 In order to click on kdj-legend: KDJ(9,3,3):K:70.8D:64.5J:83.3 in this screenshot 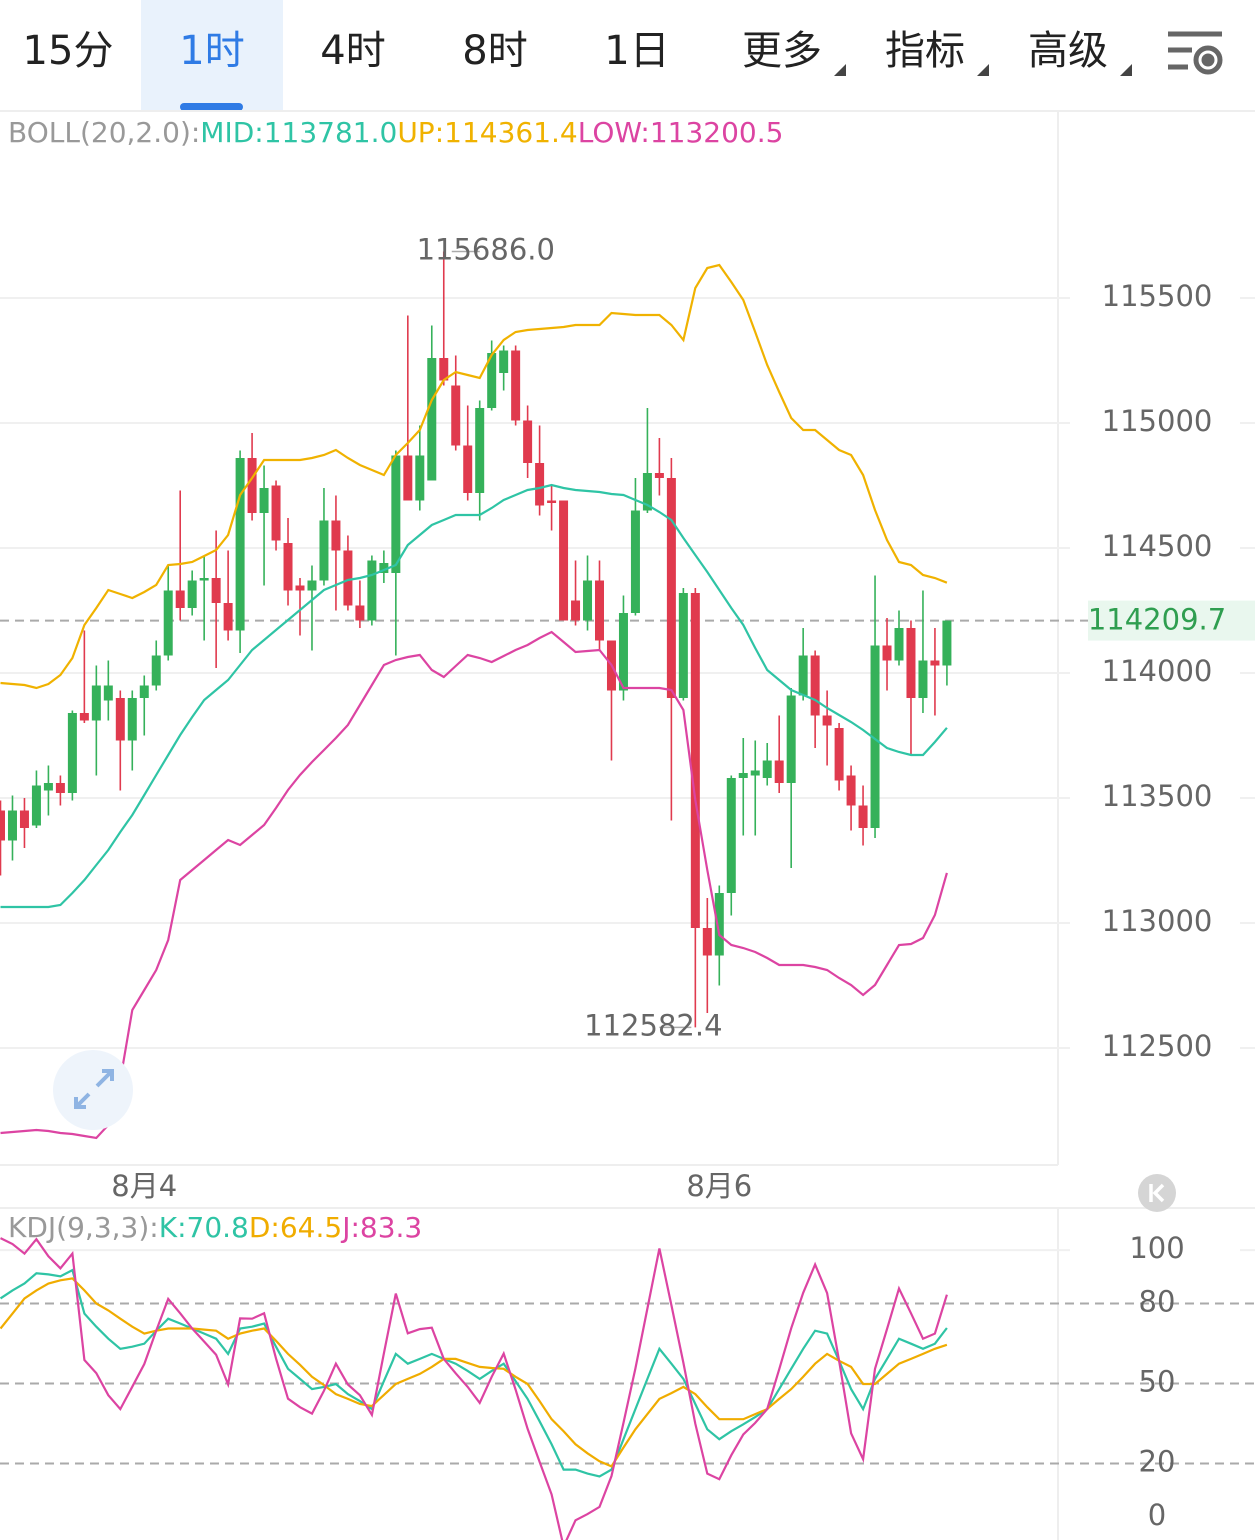, I will do `click(215, 1227)`.